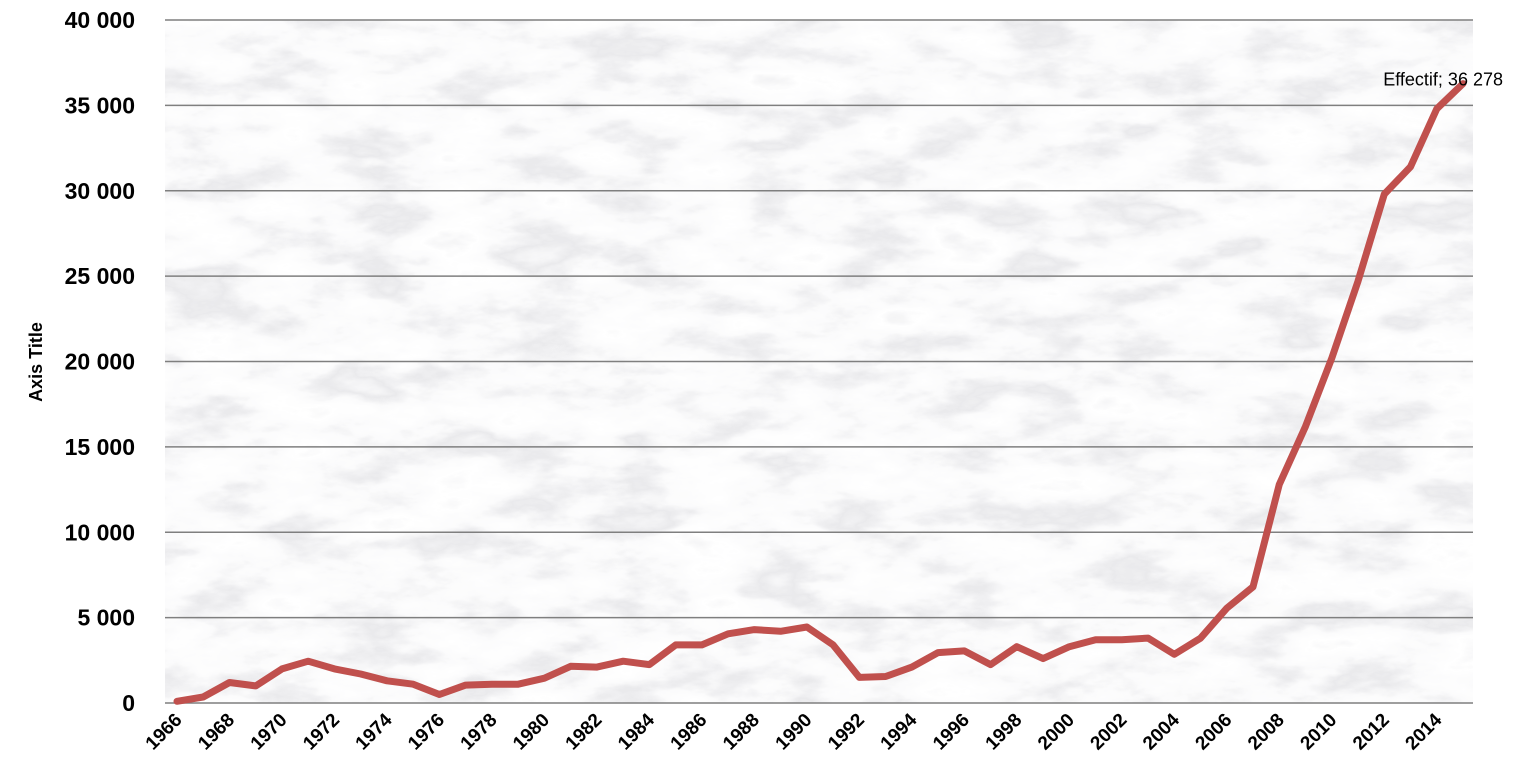  I want to click on x-tick-label: 1972, so click(321, 732).